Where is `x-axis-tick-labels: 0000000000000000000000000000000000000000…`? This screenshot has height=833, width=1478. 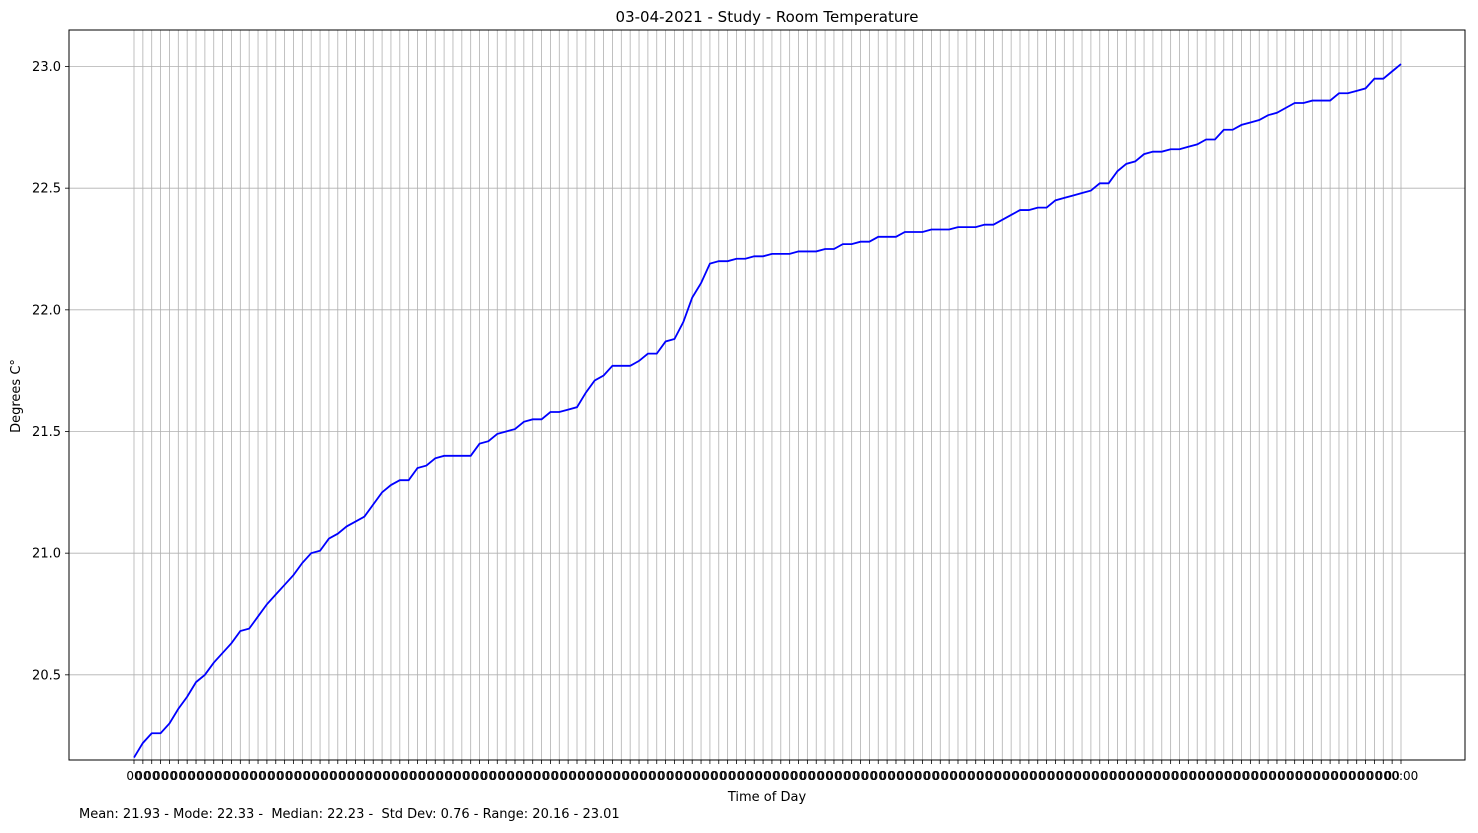
x-axis-tick-labels: 0000000000000000000000000000000000000000… is located at coordinates (772, 776).